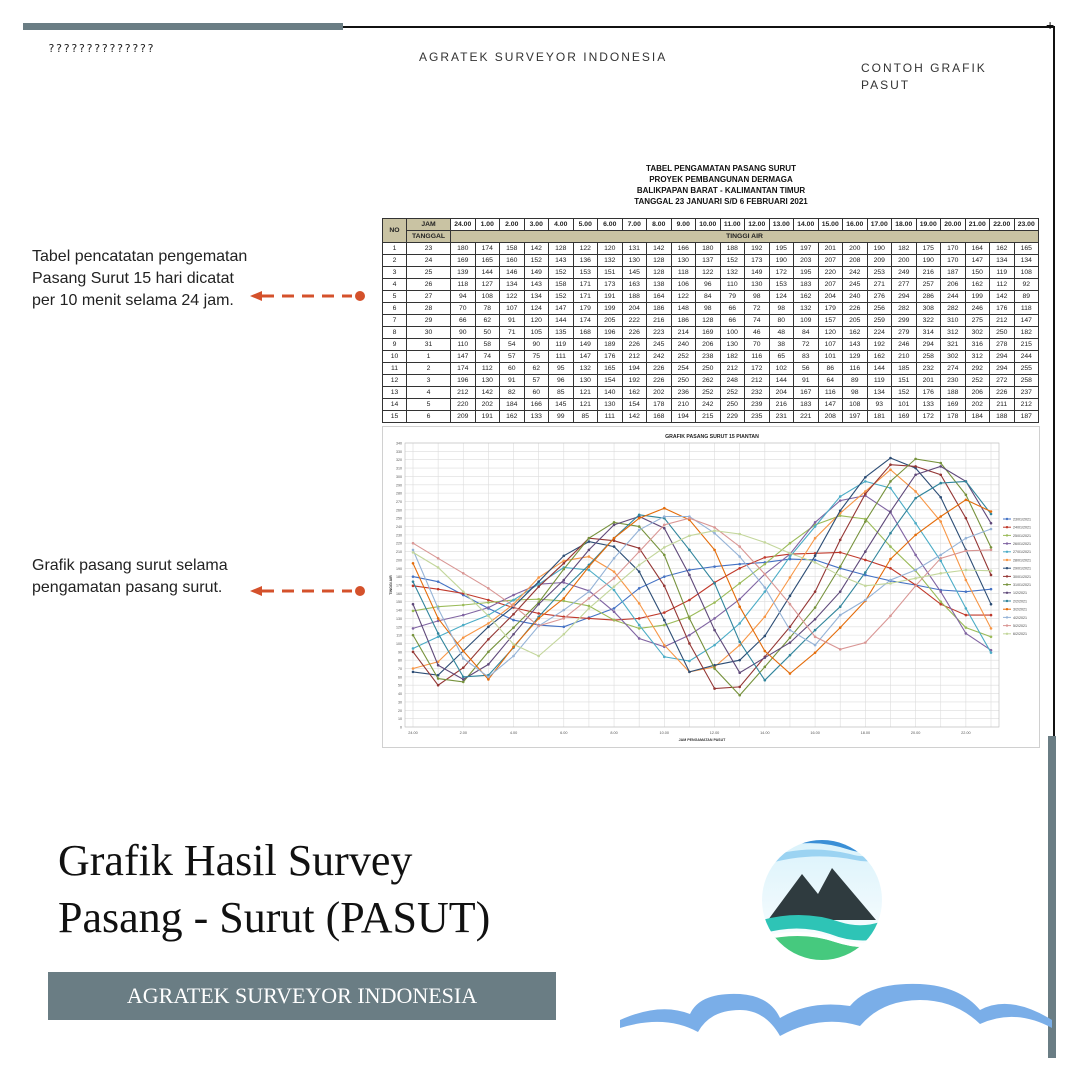 The width and height of the screenshot is (1080, 1080). Describe the element at coordinates (428, 296) in the screenshot. I see `row-date: 27` at that location.